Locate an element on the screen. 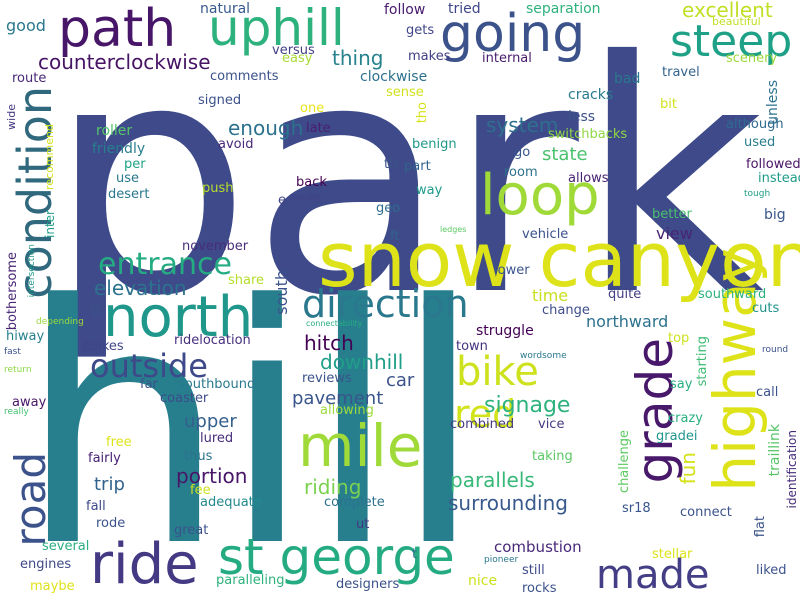  word: view is located at coordinates (674, 233).